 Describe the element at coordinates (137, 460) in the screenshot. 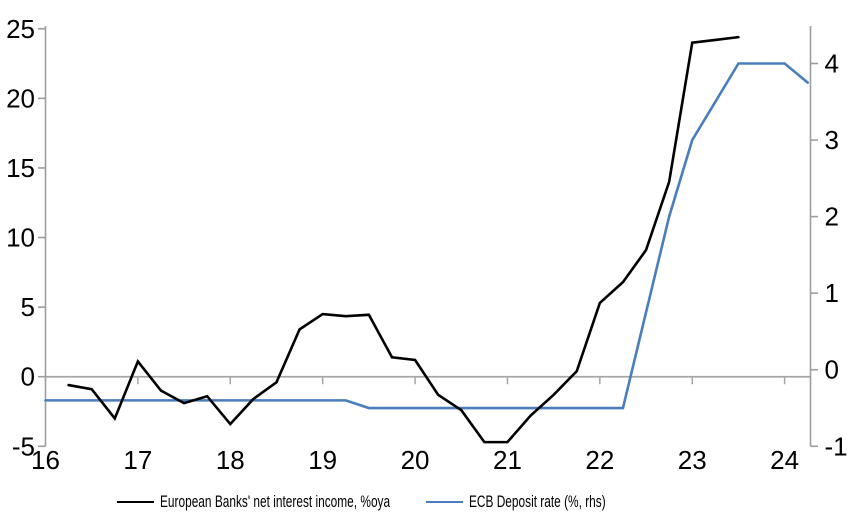

I see `x-tick-label: 17` at that location.